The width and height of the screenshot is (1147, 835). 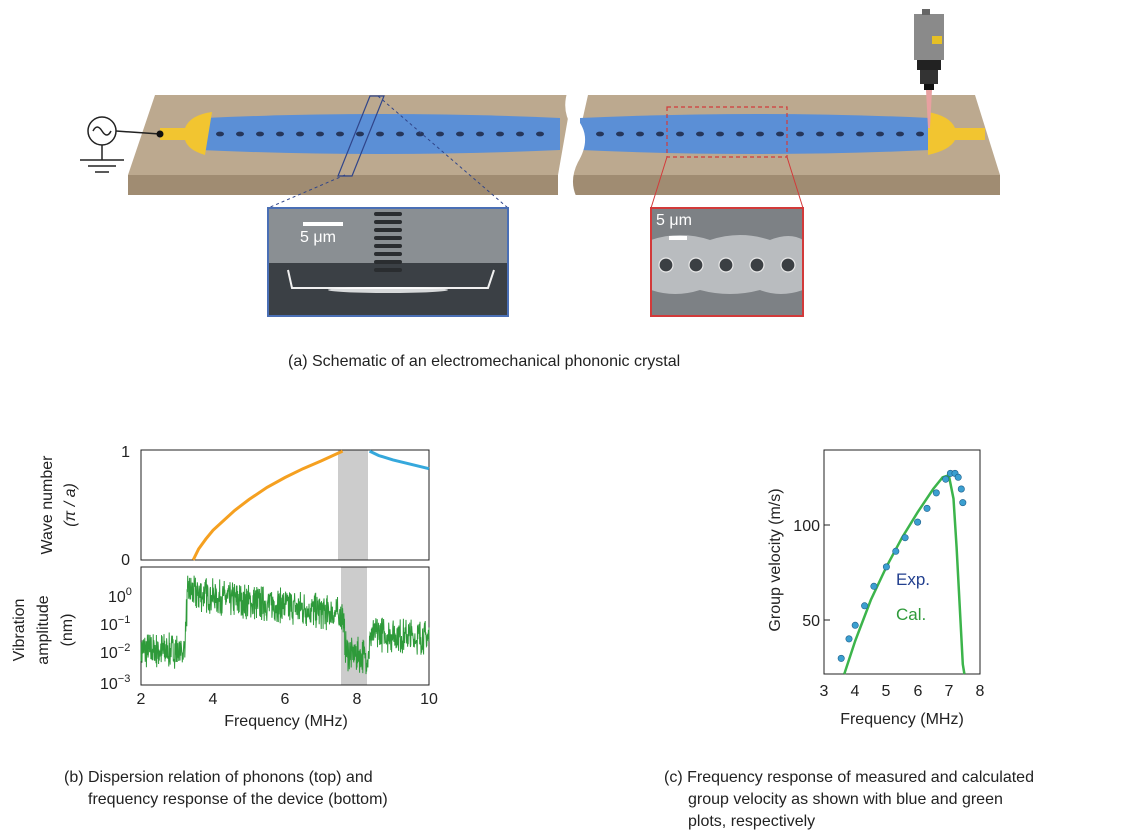 What do you see at coordinates (267, 505) in the screenshot?
I see `b-band-lower-line` at bounding box center [267, 505].